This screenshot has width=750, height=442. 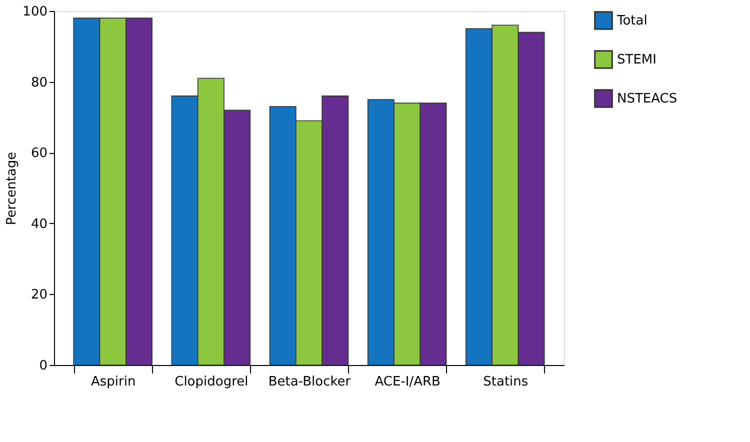 What do you see at coordinates (636, 60) in the screenshot?
I see `legend-label: STEMI` at bounding box center [636, 60].